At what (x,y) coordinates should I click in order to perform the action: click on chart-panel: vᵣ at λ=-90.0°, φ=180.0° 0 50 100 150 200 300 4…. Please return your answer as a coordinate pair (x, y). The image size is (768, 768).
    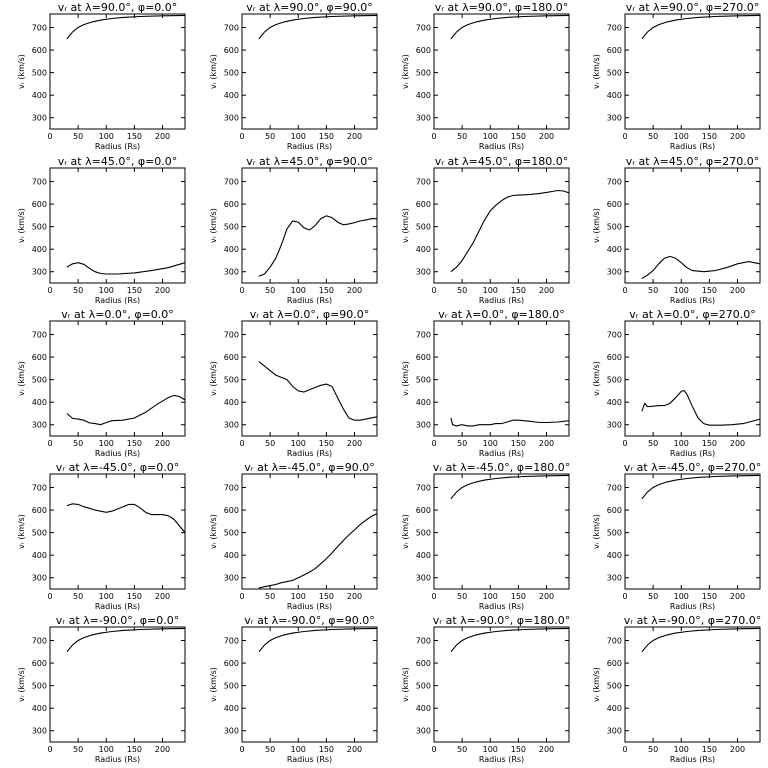
    Looking at the image, I should click on (485, 689).